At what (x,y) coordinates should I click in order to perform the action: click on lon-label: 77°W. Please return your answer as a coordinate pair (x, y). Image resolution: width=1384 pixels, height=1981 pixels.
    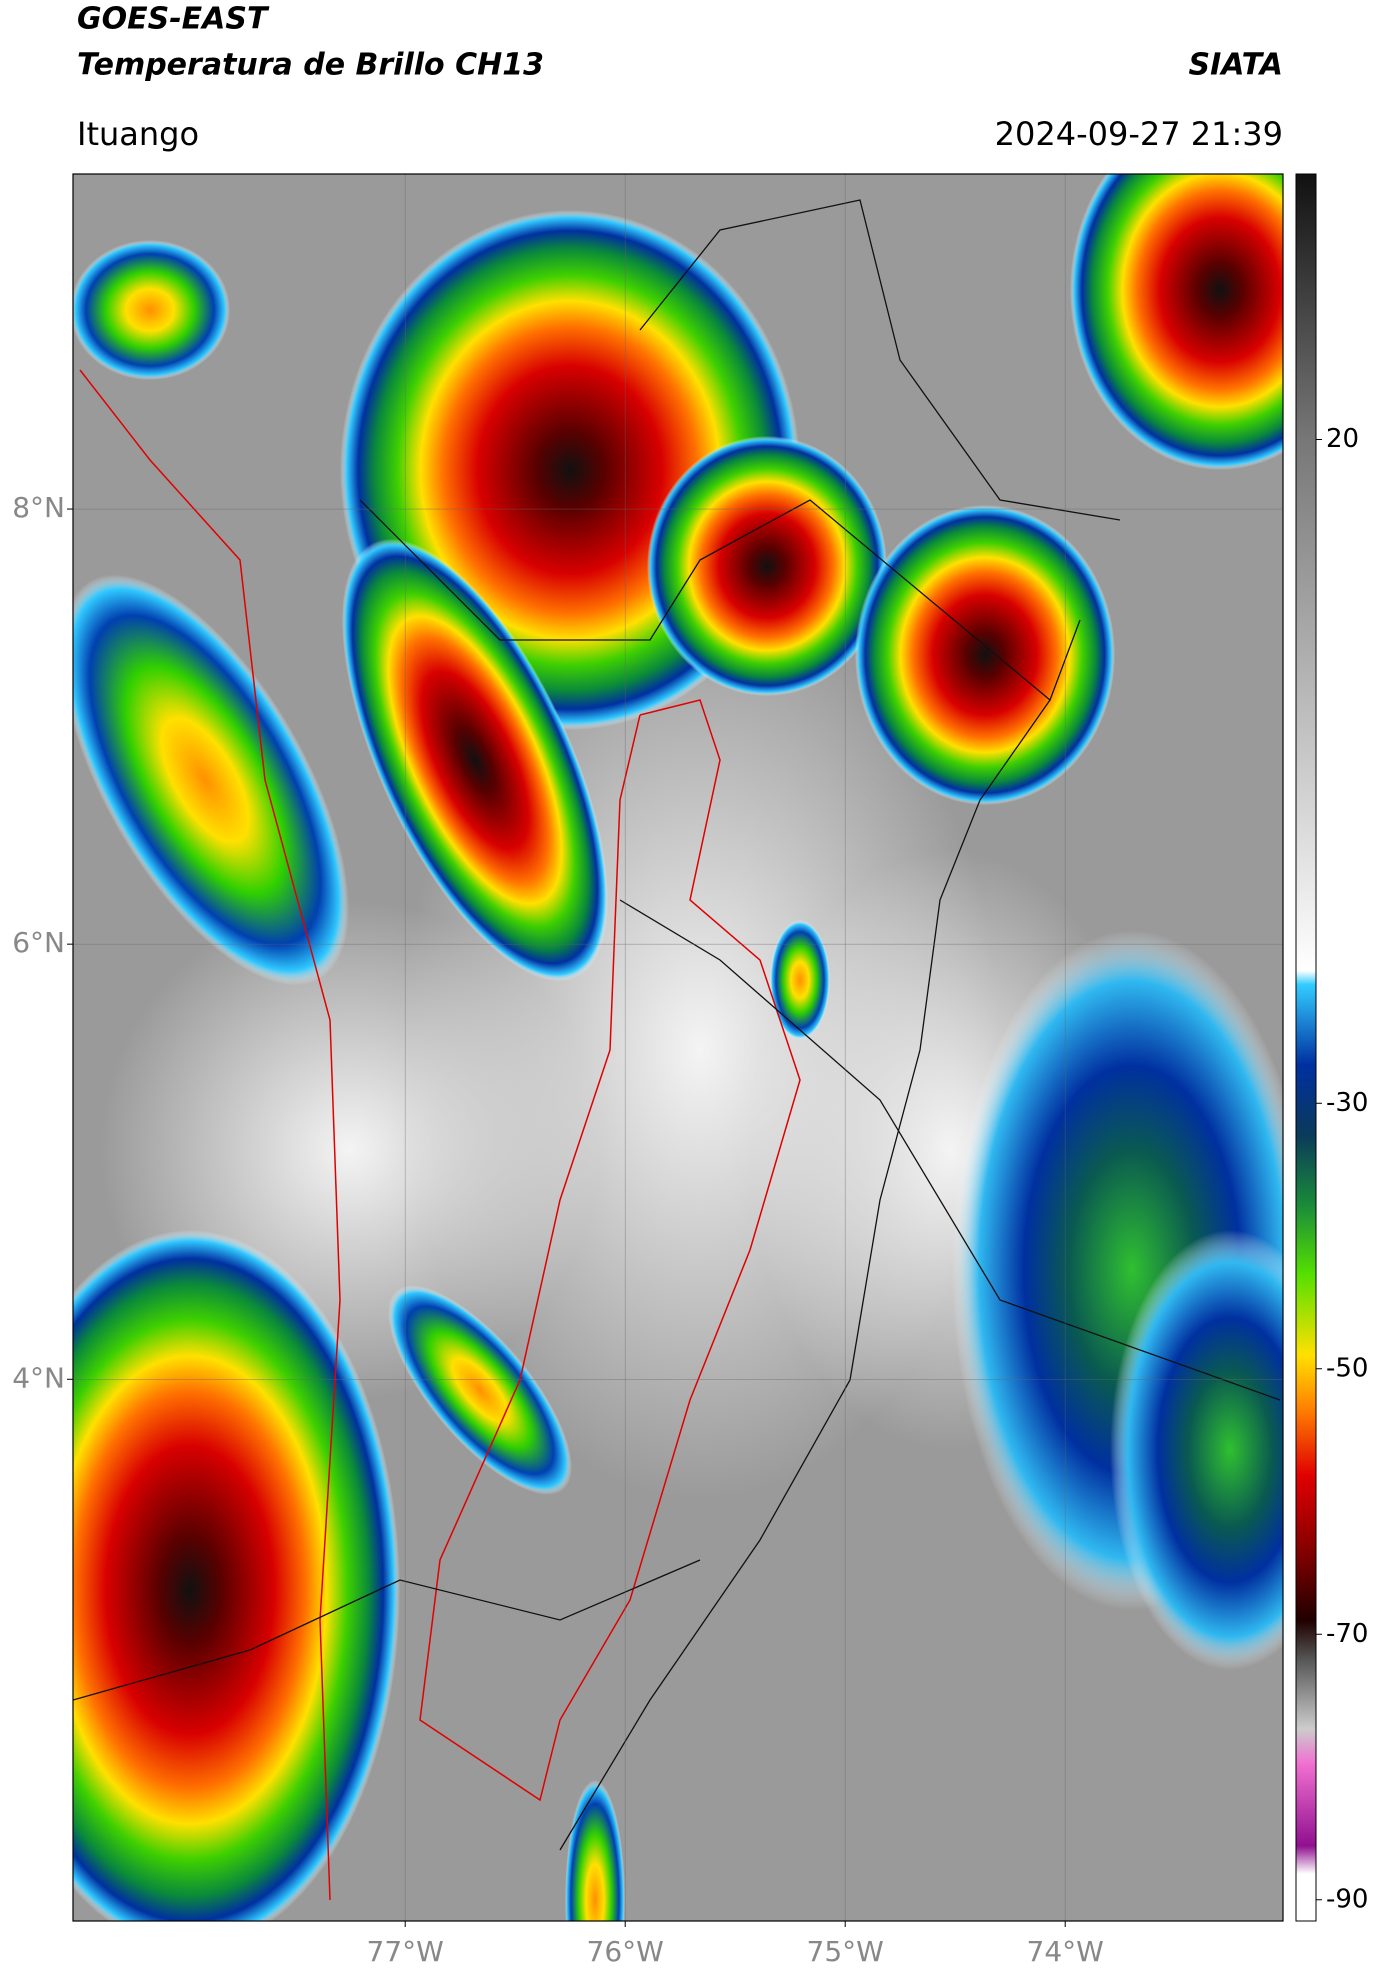
    Looking at the image, I should click on (405, 1951).